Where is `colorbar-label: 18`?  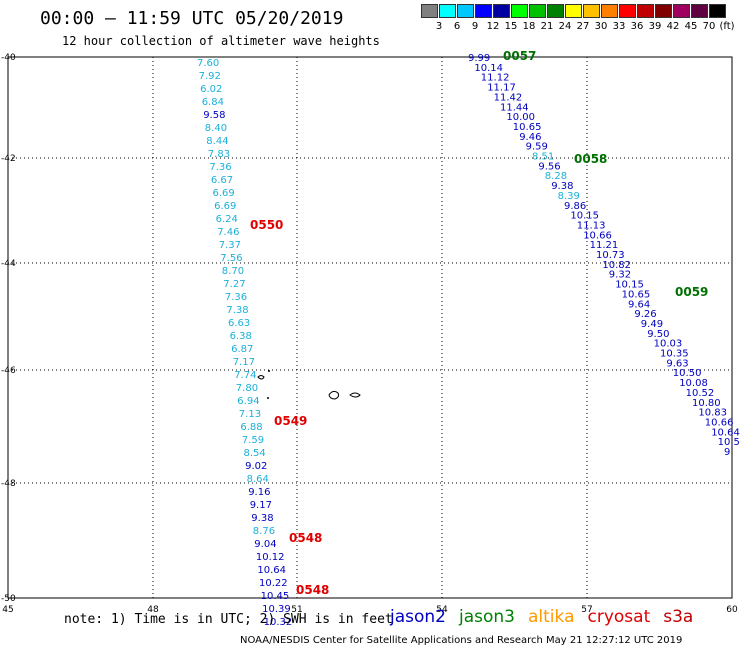
colorbar-label: 18 is located at coordinates (529, 26).